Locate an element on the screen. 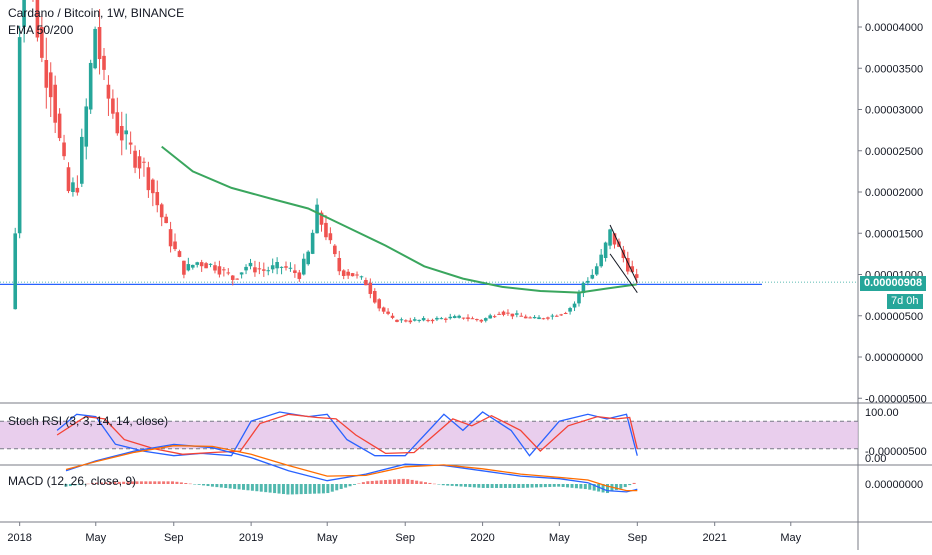 The height and width of the screenshot is (555, 932). ema-50-line is located at coordinates (399, 219).